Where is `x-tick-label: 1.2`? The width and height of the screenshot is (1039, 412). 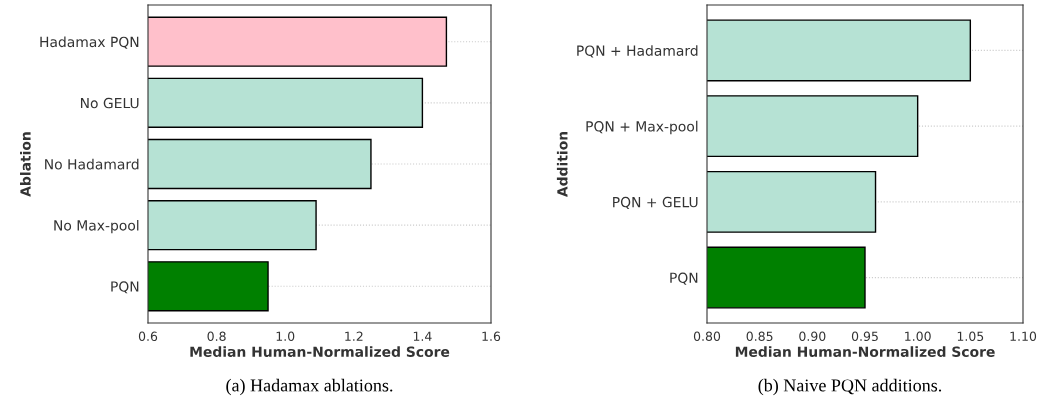 x-tick-label: 1.2 is located at coordinates (354, 336).